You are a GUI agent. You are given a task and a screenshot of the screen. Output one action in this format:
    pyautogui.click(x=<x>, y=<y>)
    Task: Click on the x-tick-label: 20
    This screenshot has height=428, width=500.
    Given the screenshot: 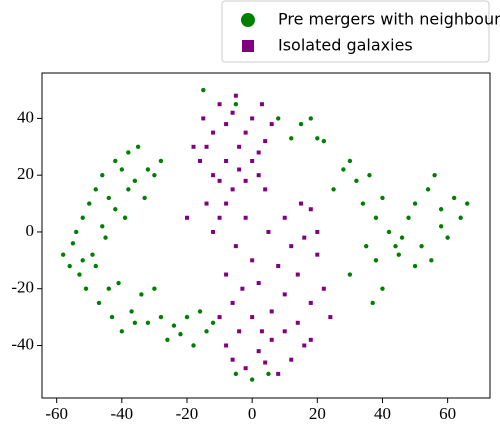 What is the action you would take?
    pyautogui.click(x=317, y=413)
    